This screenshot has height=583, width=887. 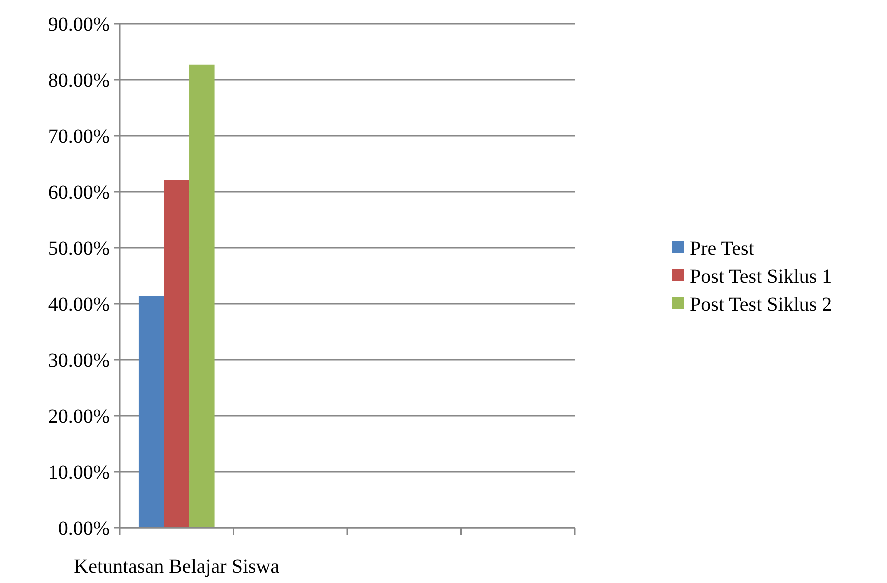 I want to click on y-tick-label: 90.00%, so click(x=79, y=25).